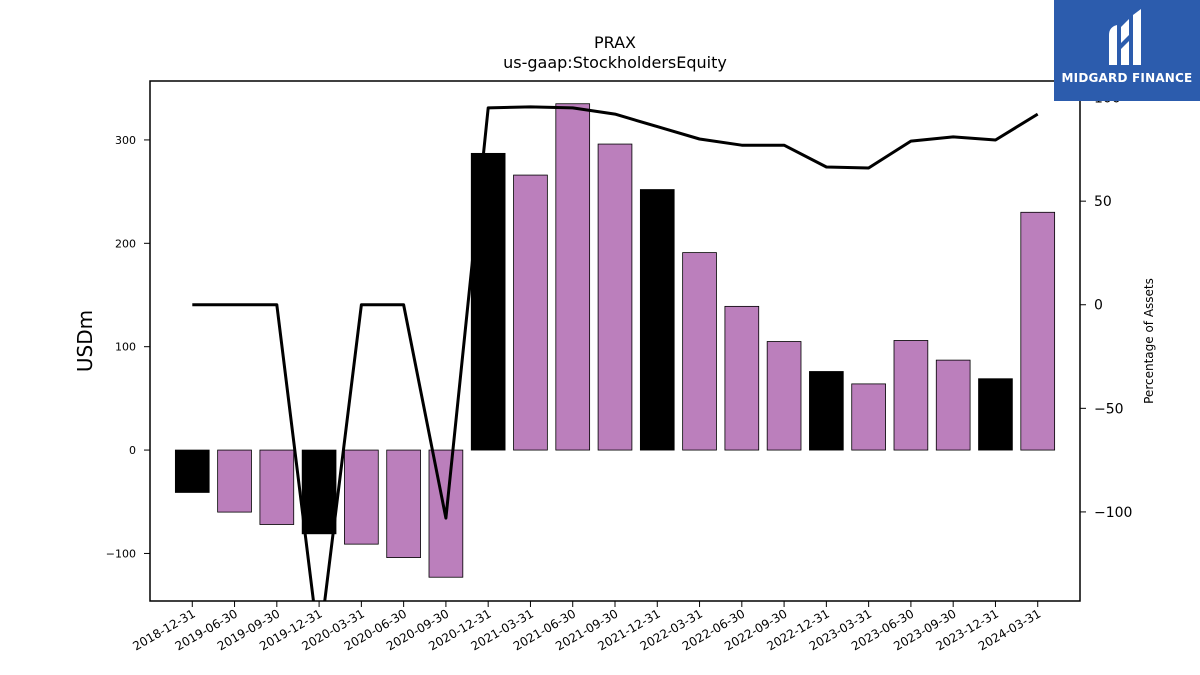 The image size is (1200, 675). What do you see at coordinates (125, 243) in the screenshot?
I see `y-tick-label: 200` at bounding box center [125, 243].